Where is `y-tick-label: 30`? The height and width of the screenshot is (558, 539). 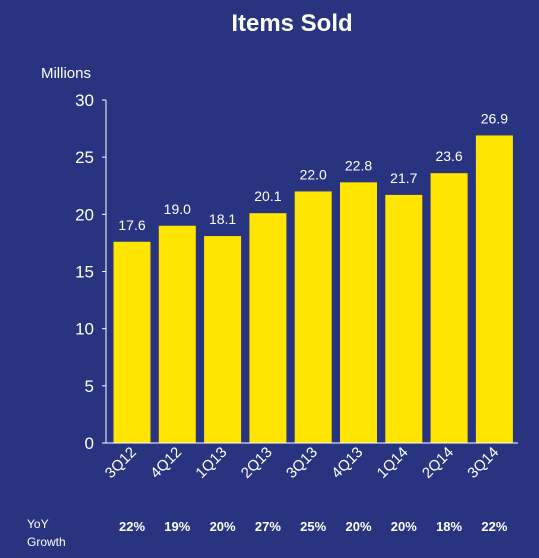
y-tick-label: 30 is located at coordinates (84, 100).